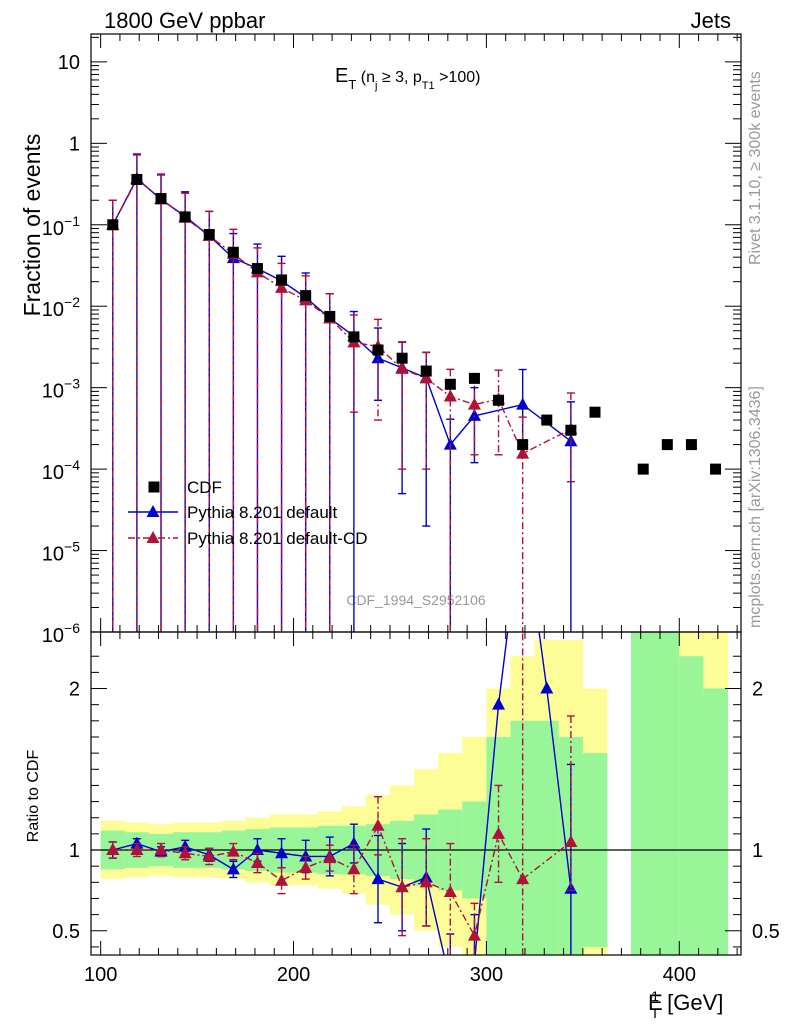 This screenshot has width=786, height=1024. Describe the element at coordinates (153, 511) in the screenshot. I see `legend-default-marker` at that location.